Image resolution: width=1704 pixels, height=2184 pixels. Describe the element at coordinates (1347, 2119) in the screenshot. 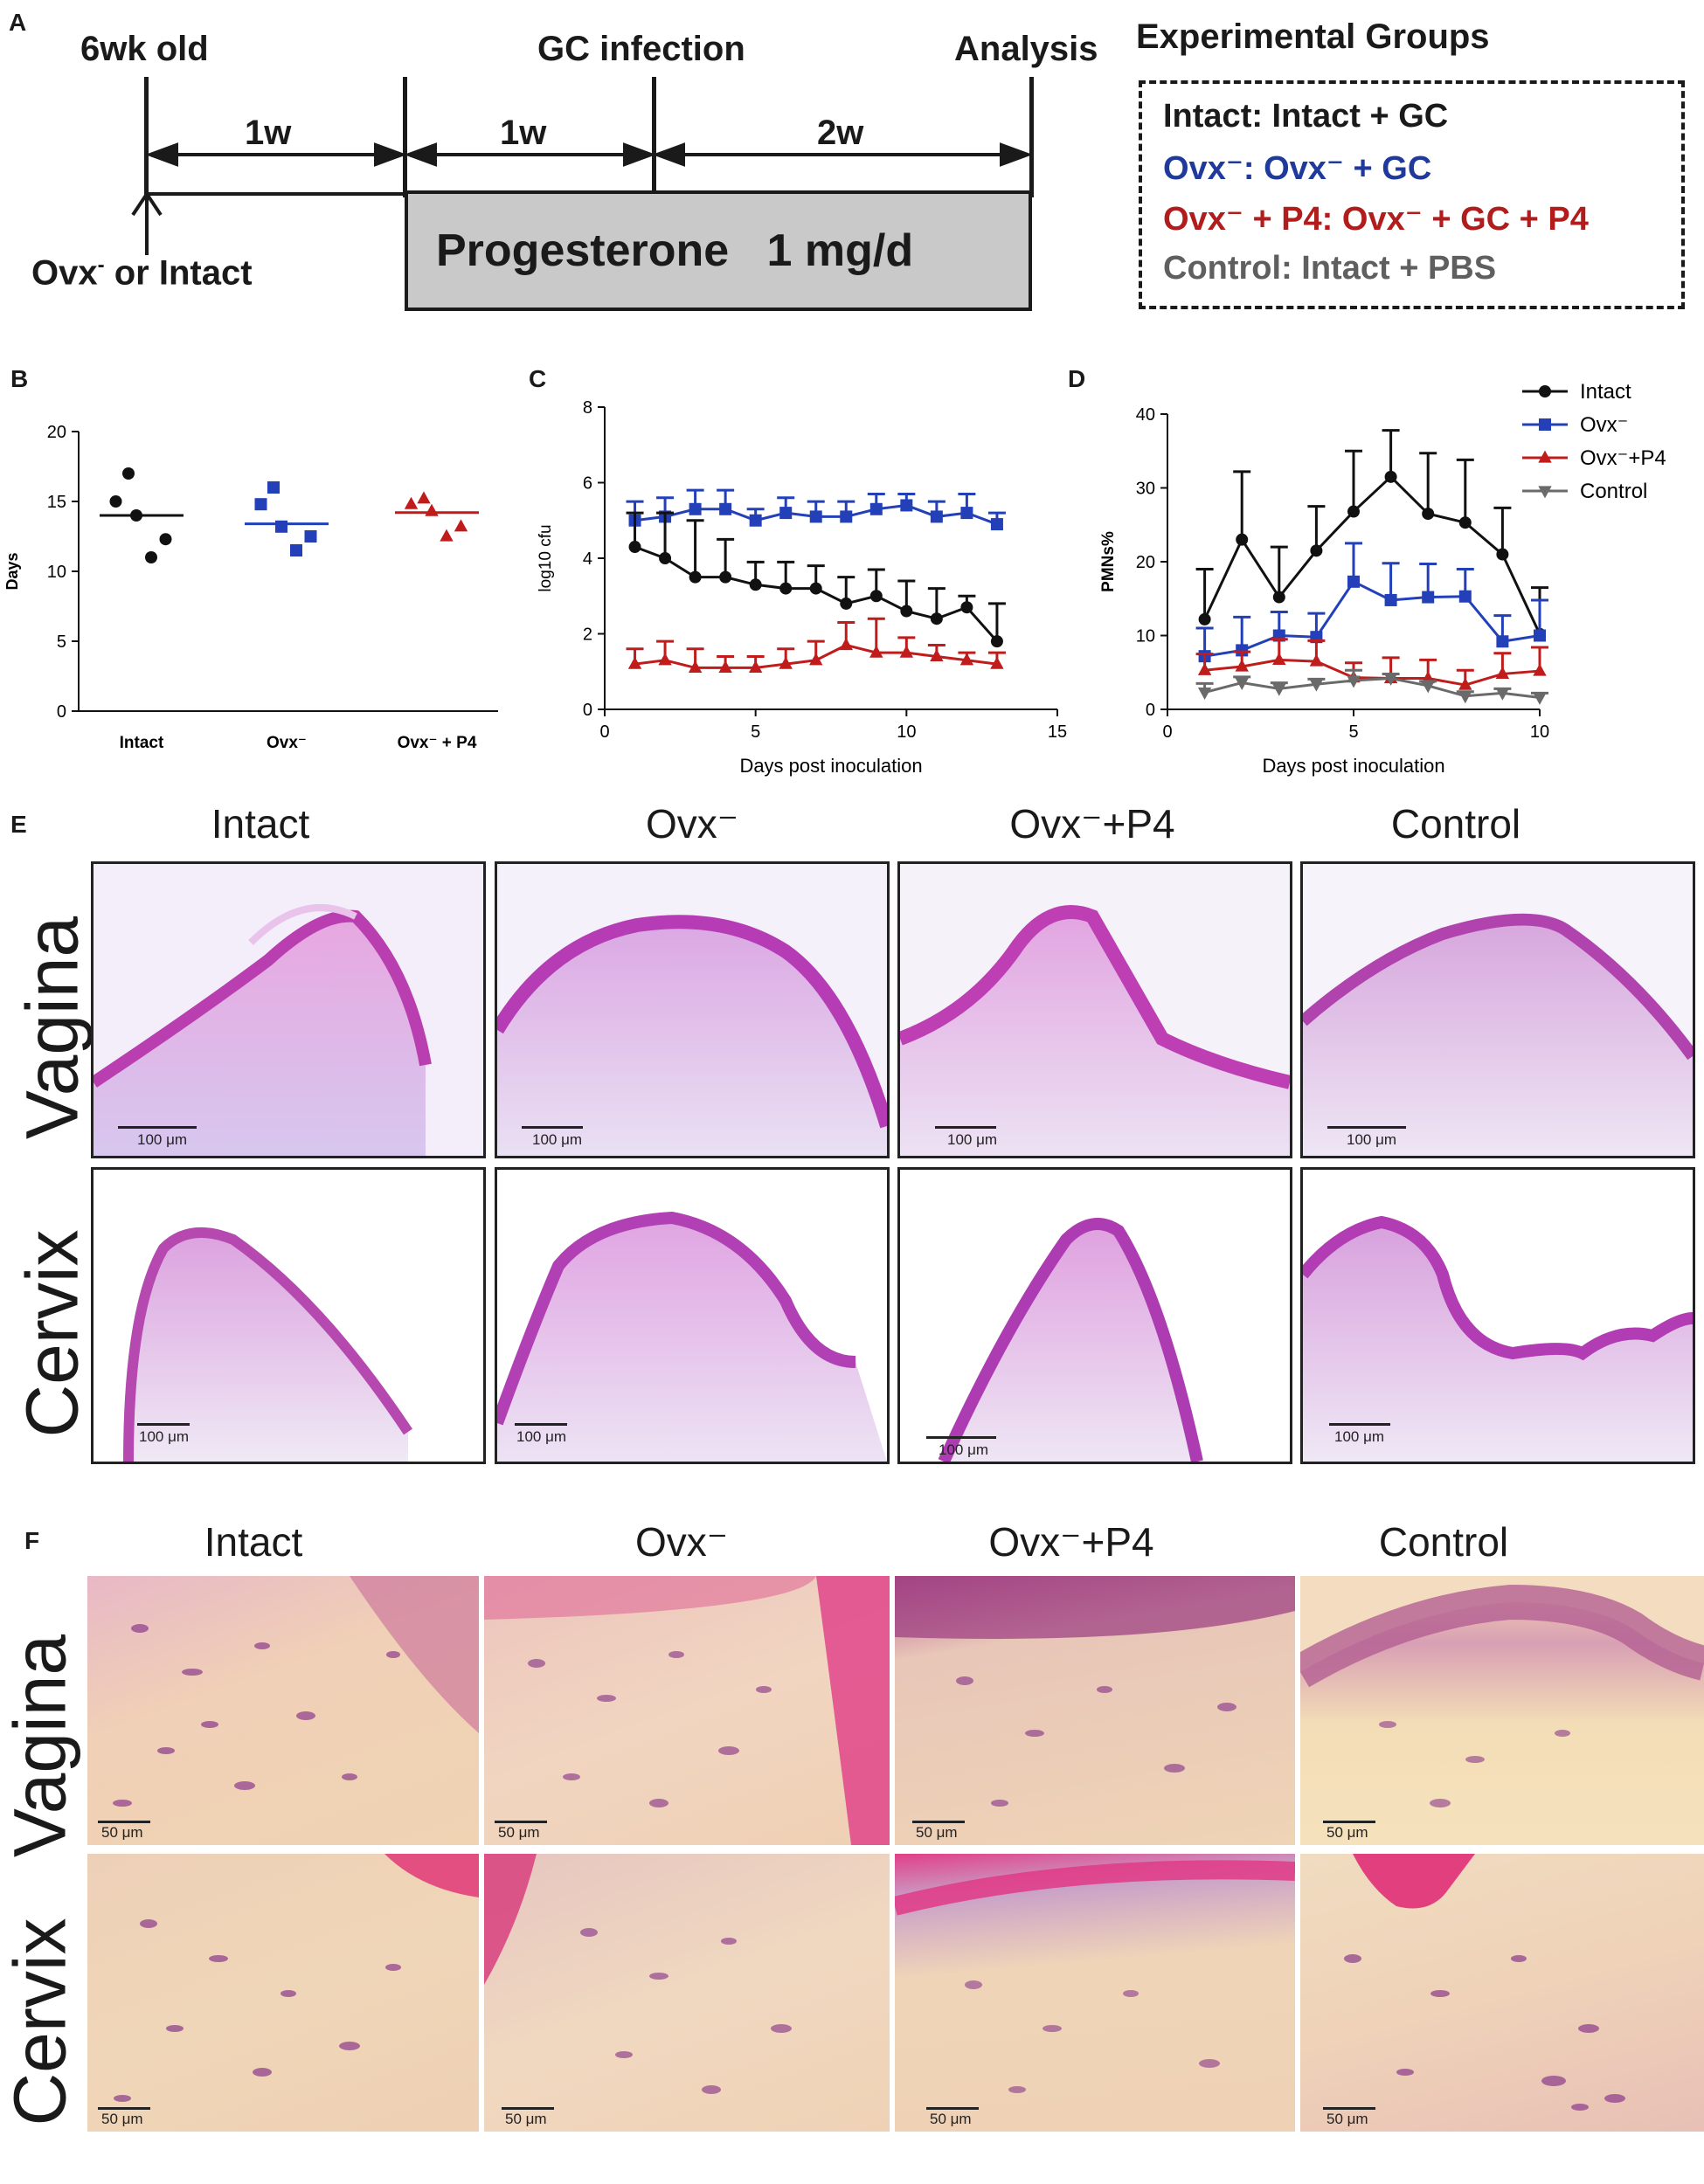

I see `f-cervix-control-scale-label: 50 μm` at that location.